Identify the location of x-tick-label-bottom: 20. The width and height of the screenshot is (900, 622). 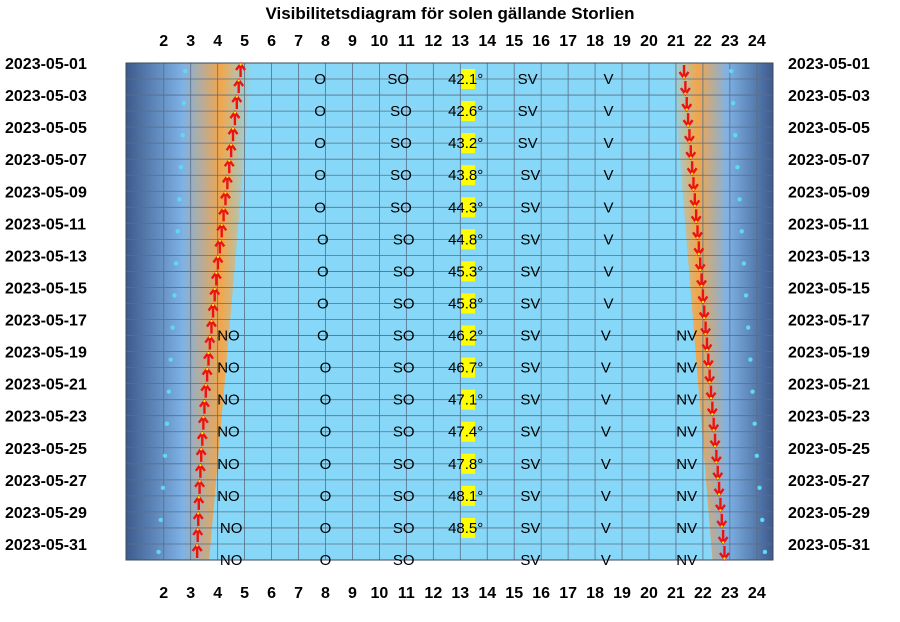
(649, 593).